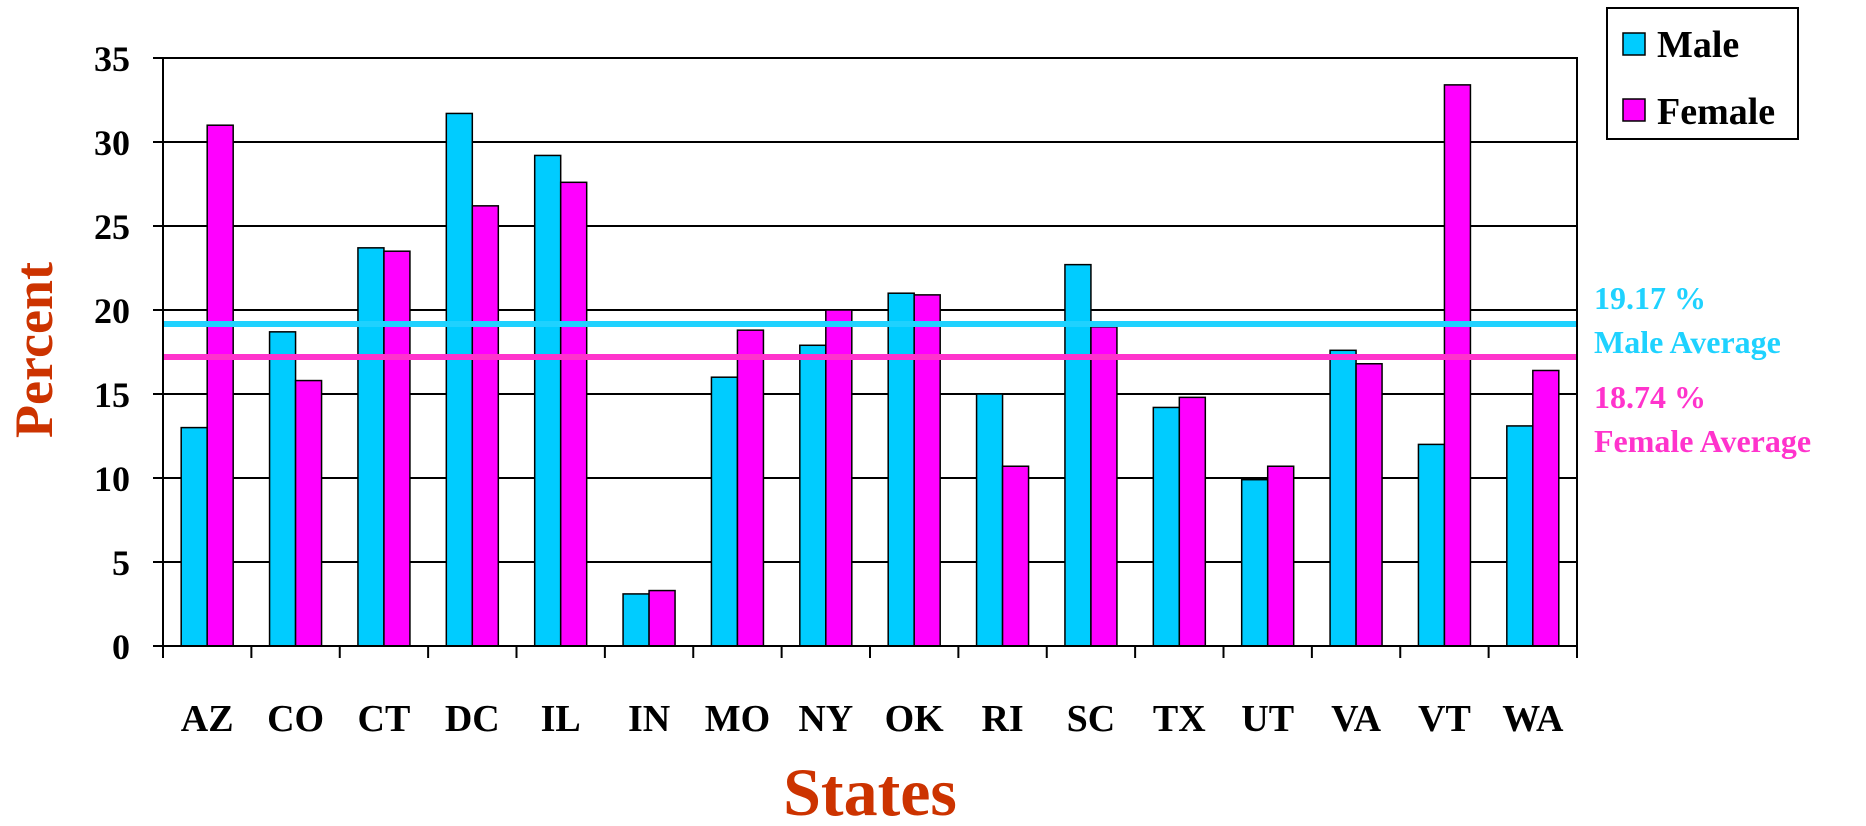 Image resolution: width=1866 pixels, height=826 pixels. Describe the element at coordinates (1716, 112) in the screenshot. I see `legend-label-female: Female` at that location.